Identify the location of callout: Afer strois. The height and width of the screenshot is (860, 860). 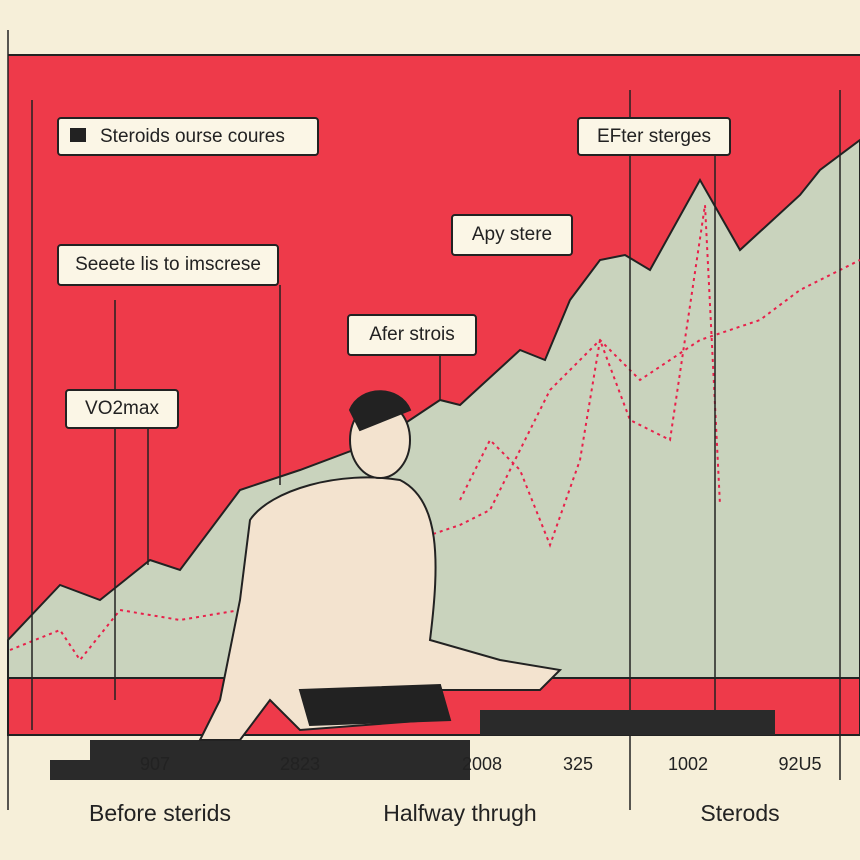
(412, 334).